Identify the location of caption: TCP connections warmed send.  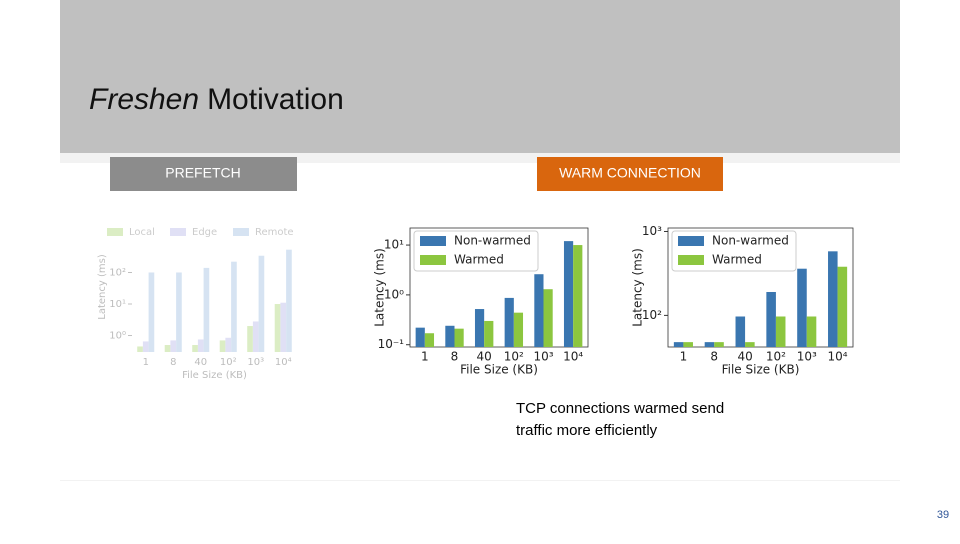
(620, 408).